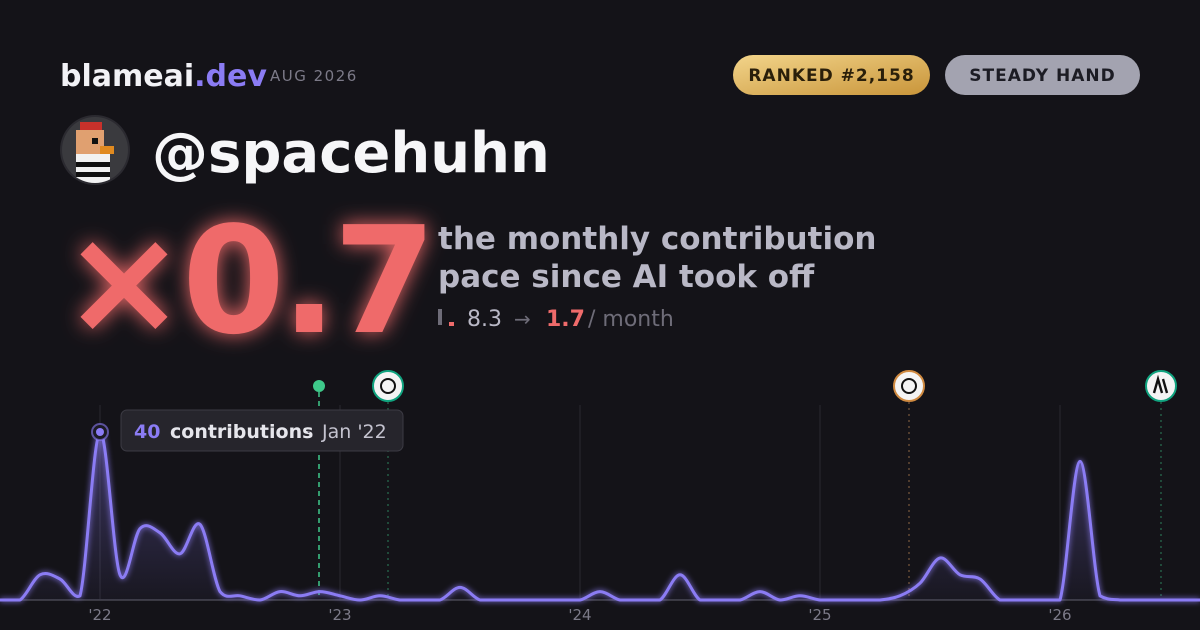  I want to click on headline-line1: the monthly contribution, so click(657, 239).